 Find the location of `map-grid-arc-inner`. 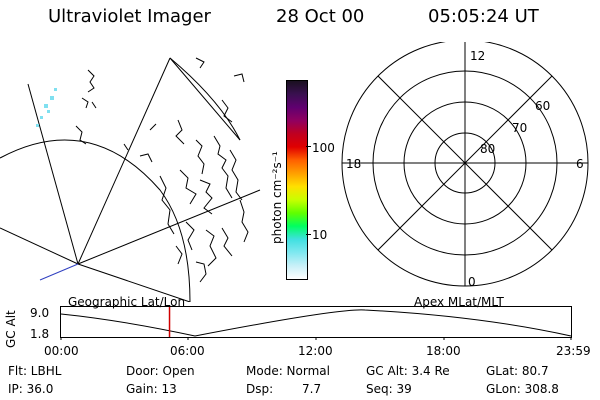

map-grid-arc-inner is located at coordinates (95, 220).